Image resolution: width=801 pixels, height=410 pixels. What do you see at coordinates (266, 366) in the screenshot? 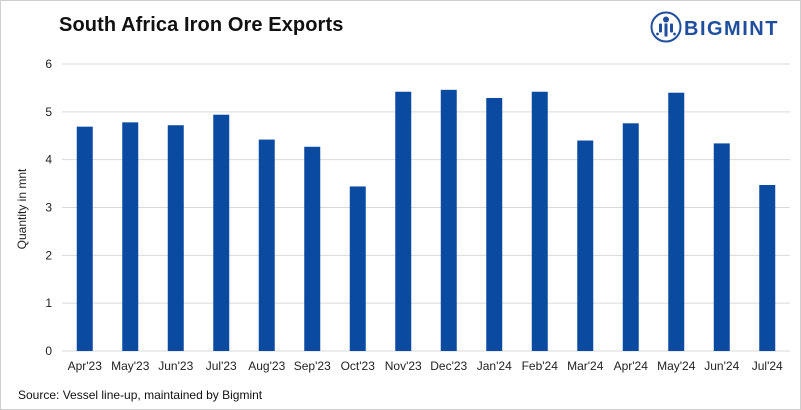
I see `x-tick-label: Aug'23` at bounding box center [266, 366].